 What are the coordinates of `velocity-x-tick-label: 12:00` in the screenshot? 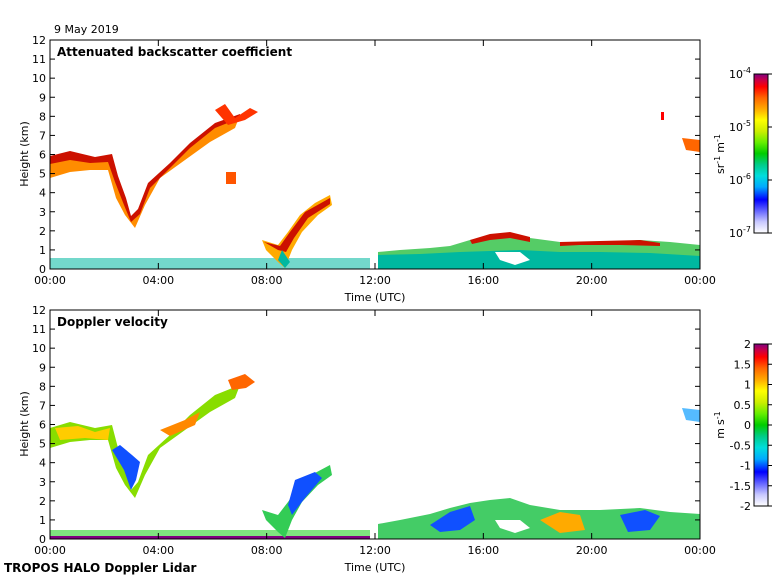 It's located at (375, 550).